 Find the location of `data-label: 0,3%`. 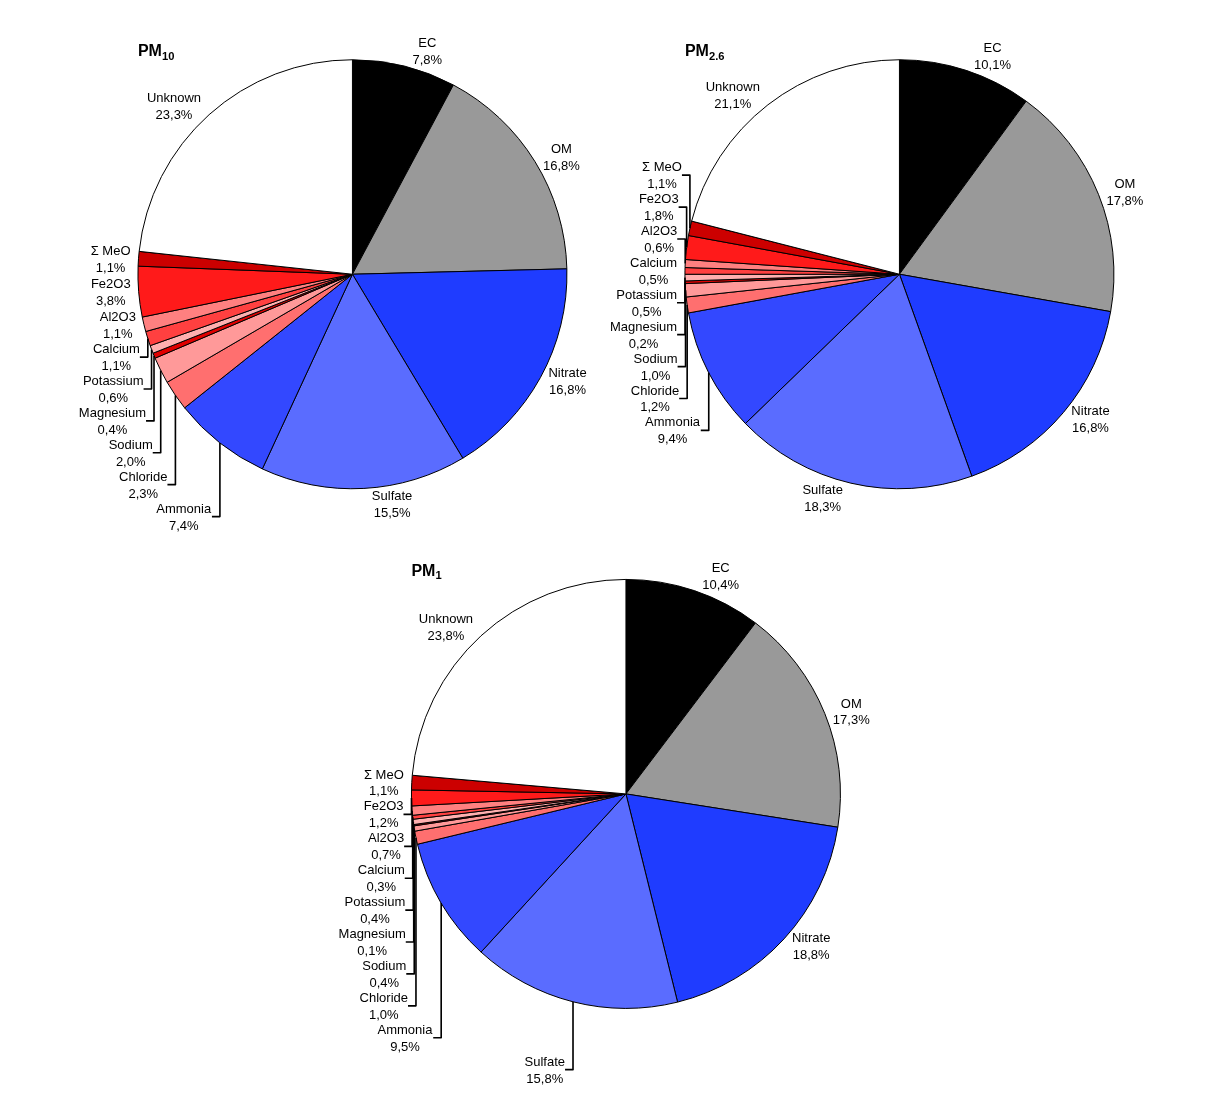

data-label: 0,3% is located at coordinates (381, 887).